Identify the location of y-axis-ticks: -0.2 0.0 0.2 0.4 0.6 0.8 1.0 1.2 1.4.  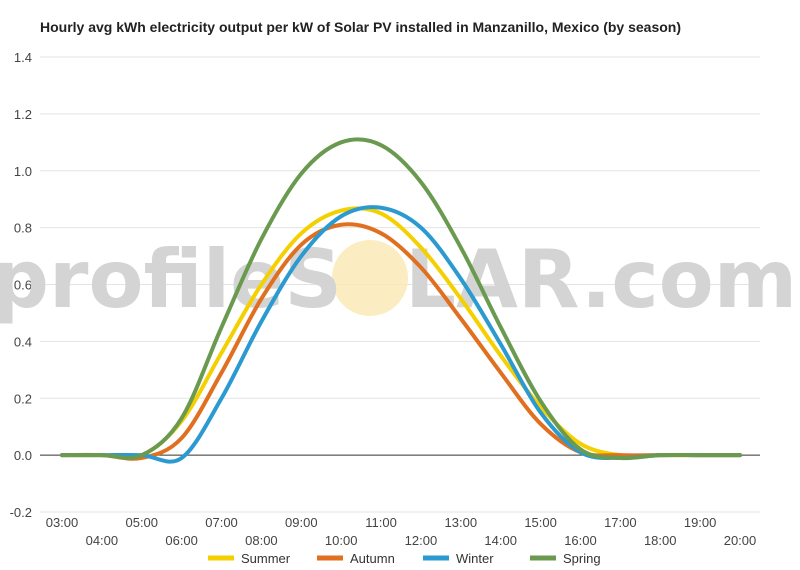
(21, 285).